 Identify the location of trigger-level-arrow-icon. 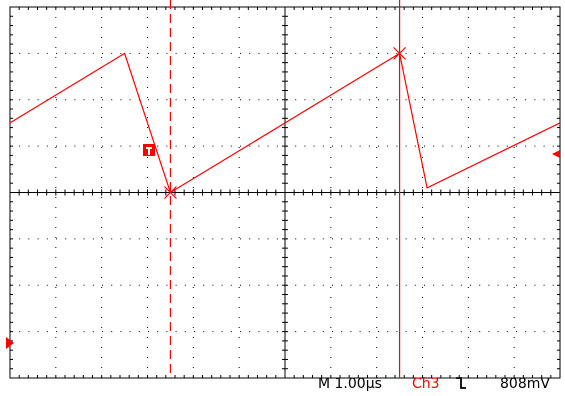
(556, 154).